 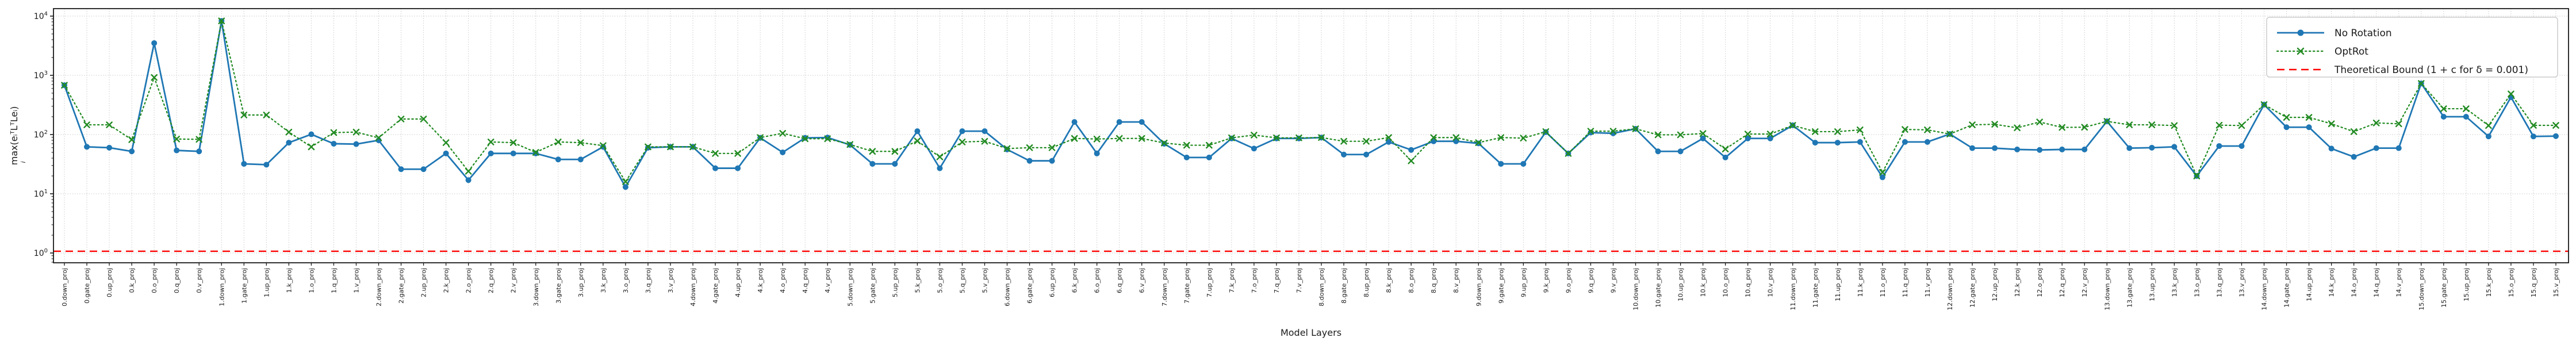 I want to click on x-tick-label: 14.down_proj, so click(x=2264, y=289).